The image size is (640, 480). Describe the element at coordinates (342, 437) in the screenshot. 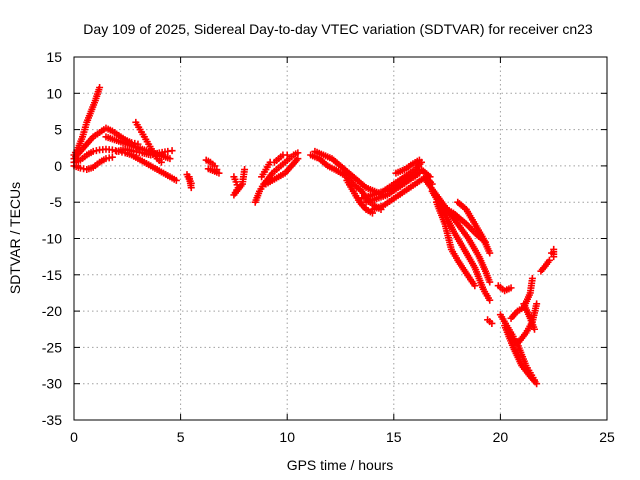

I see `x-tick-labels: 0 5 10 15 20 25` at that location.